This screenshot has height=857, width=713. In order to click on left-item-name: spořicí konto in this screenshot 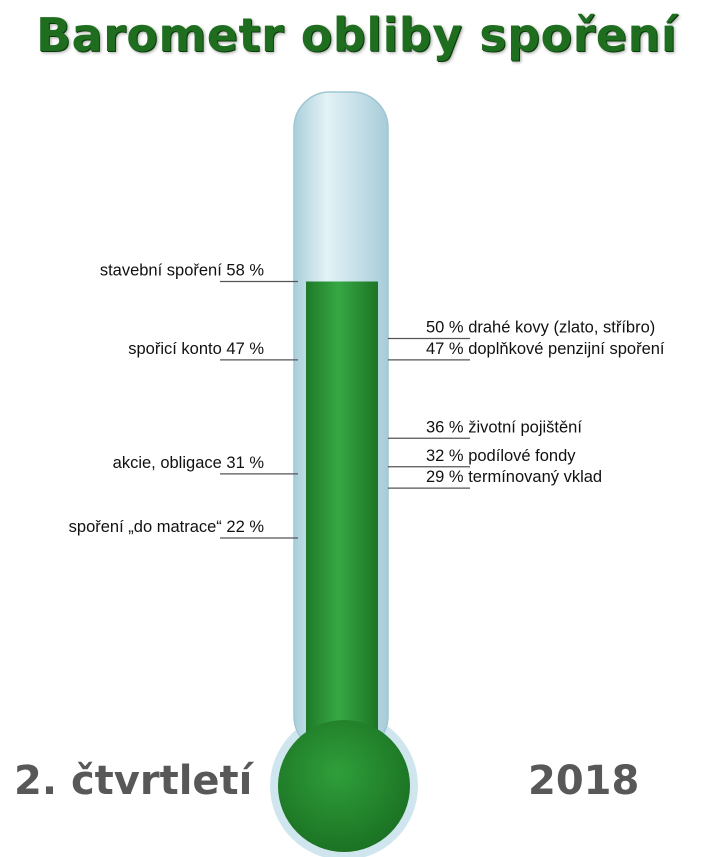, I will do `click(177, 349)`.